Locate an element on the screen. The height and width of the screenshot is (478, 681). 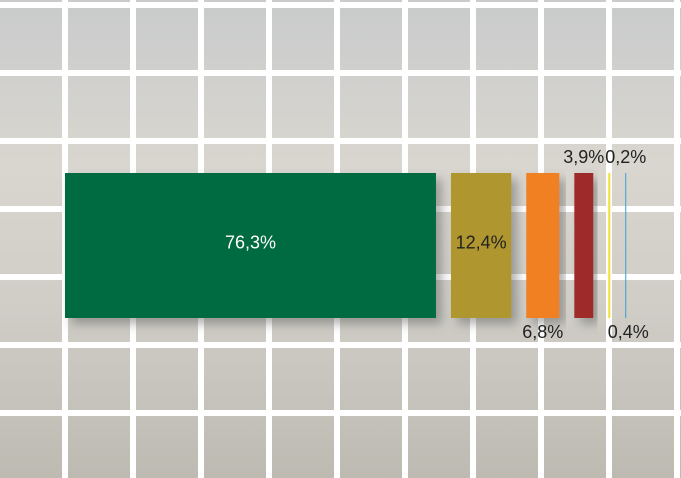
value-label: 0,4% is located at coordinates (628, 332).